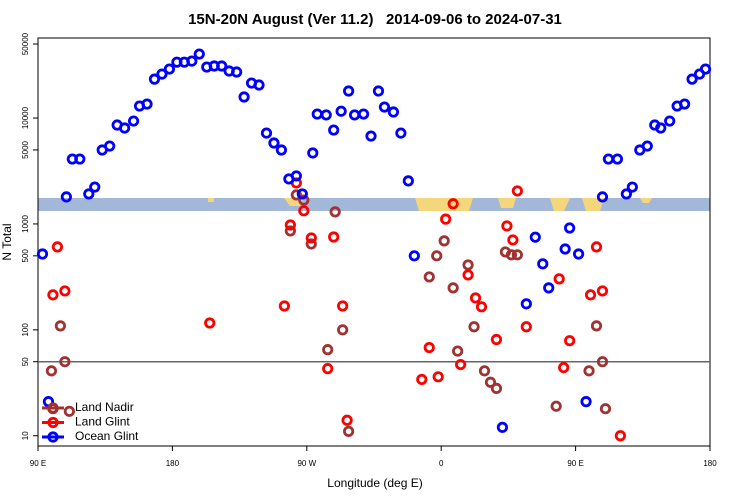  What do you see at coordinates (25, 435) in the screenshot?
I see `y-tick-label: 10` at bounding box center [25, 435].